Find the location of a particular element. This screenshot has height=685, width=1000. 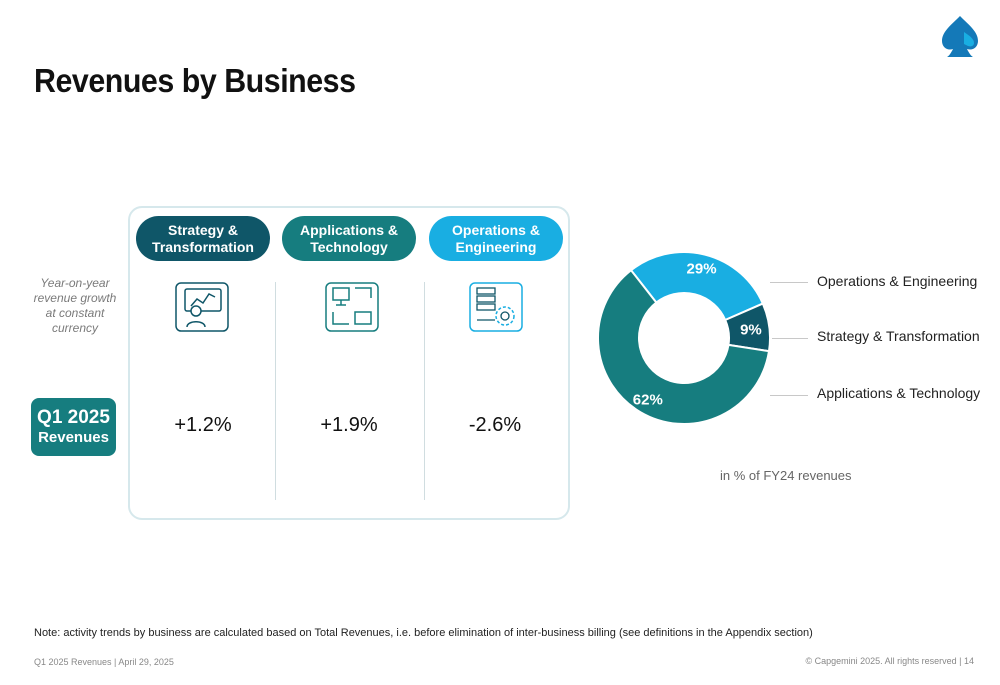

pill-applications-technology: Applications & Technology is located at coordinates (349, 238).